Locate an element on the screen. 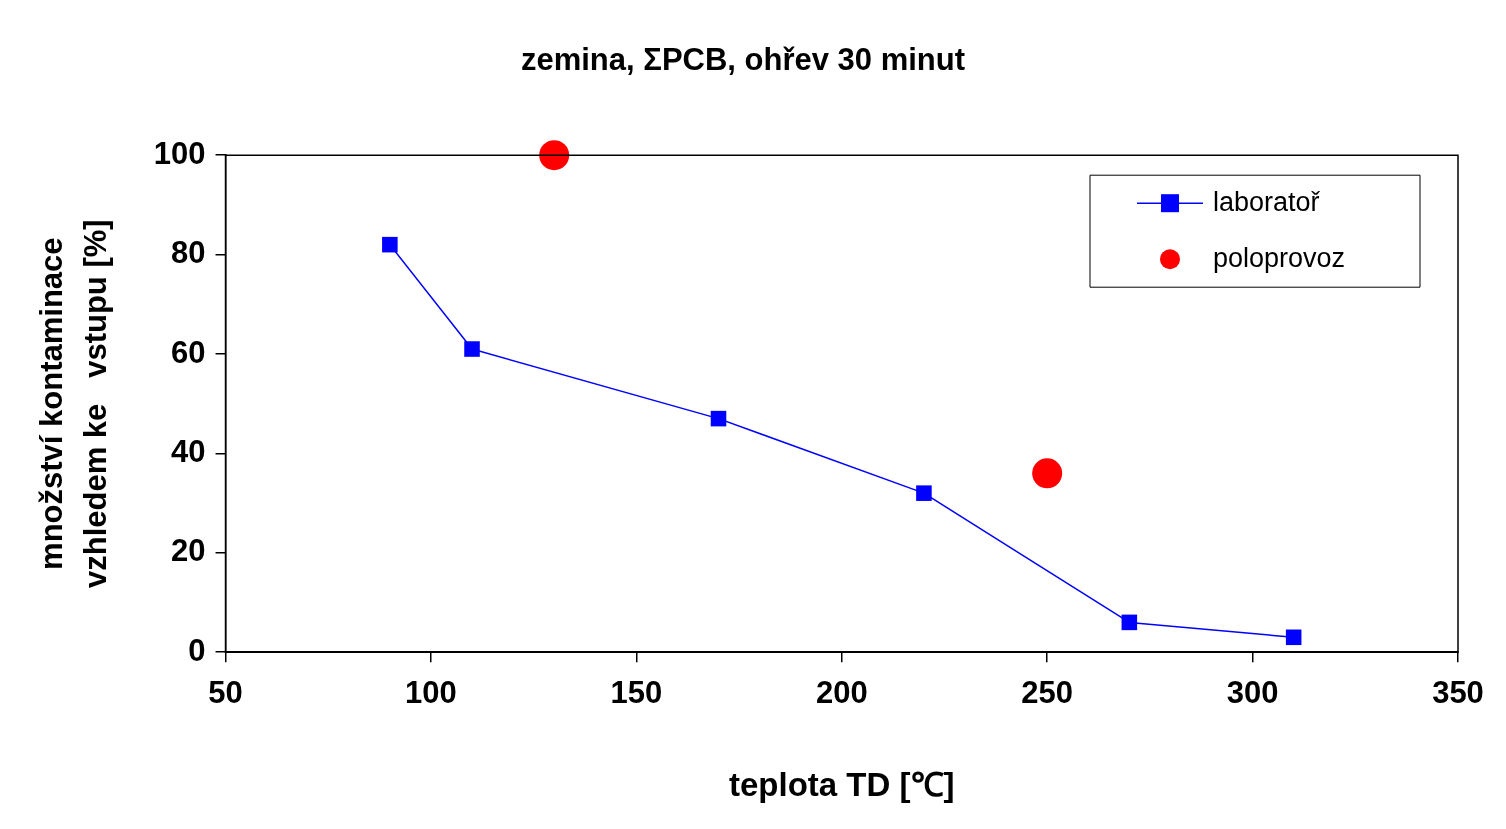 The image size is (1506, 829). y-axis-title: množství kontaminace vzhledem ke vstupu [%] is located at coordinates (73, 404).